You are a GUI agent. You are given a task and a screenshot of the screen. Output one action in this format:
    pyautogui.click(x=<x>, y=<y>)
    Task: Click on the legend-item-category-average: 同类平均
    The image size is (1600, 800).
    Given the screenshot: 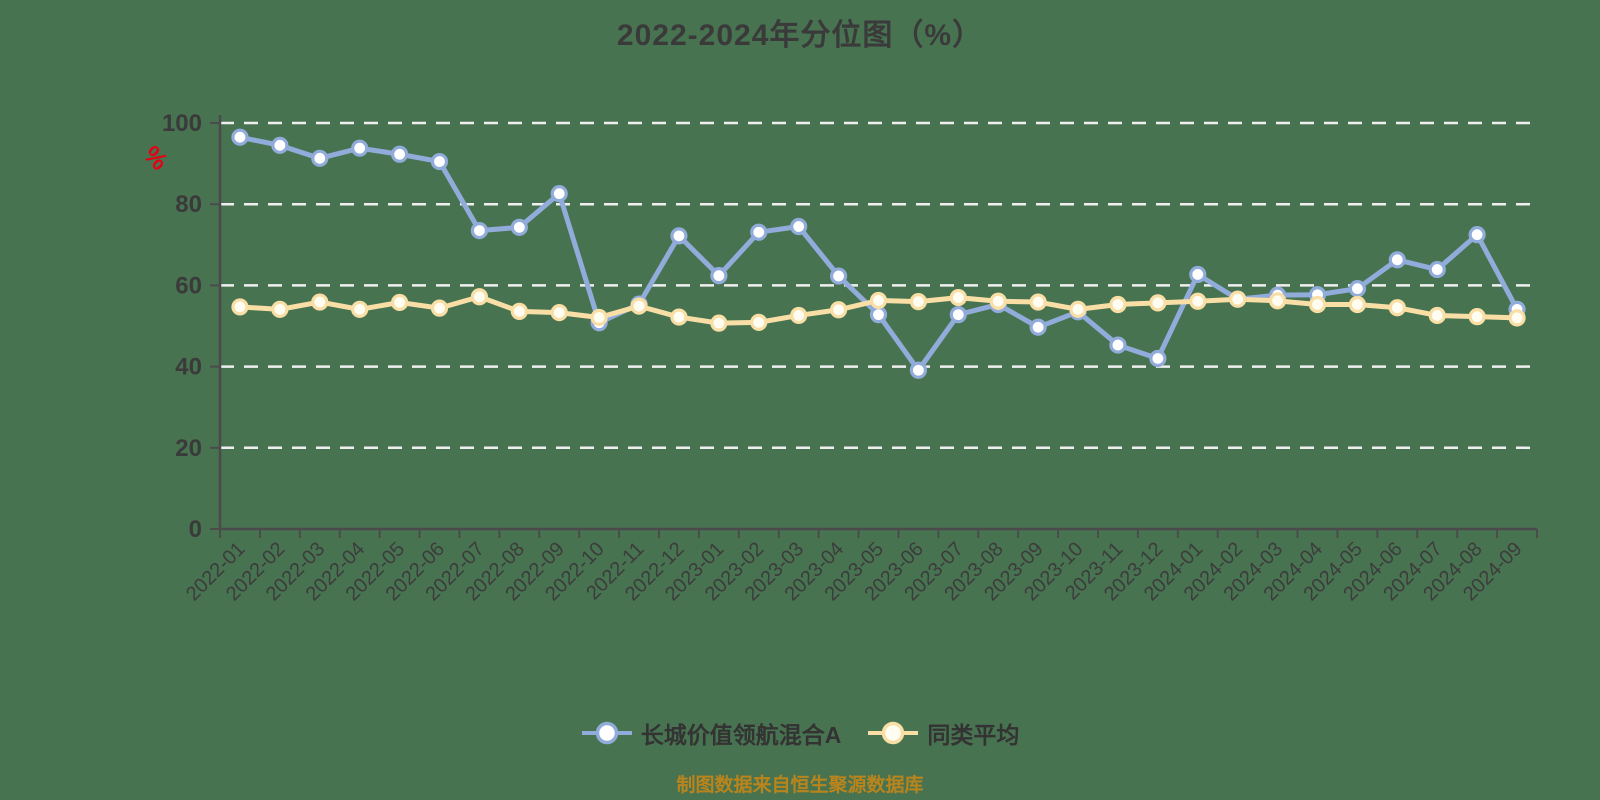 What is the action you would take?
    pyautogui.click(x=943, y=733)
    